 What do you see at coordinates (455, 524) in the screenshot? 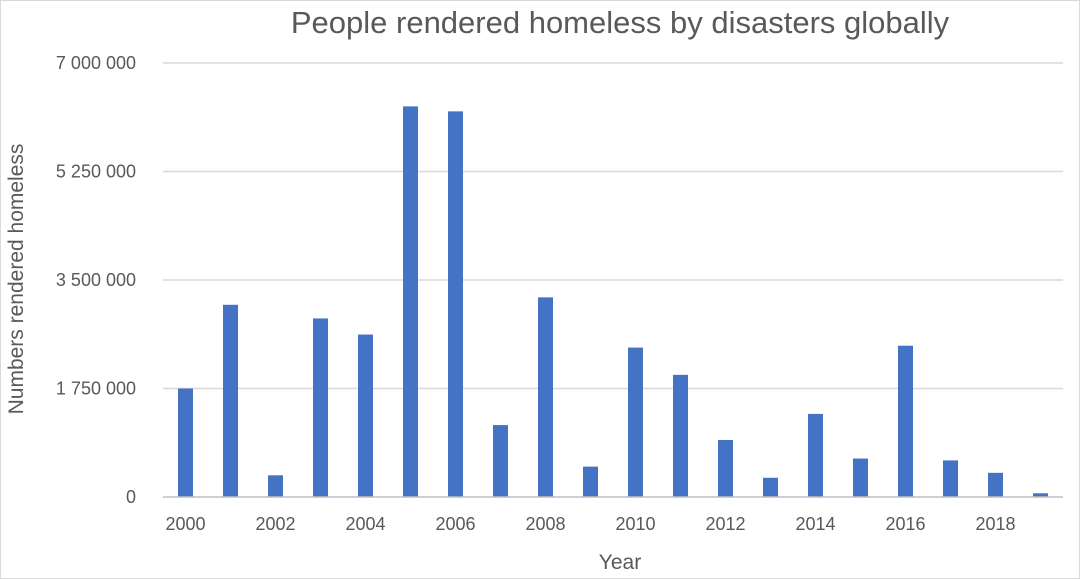
I see `x-tick-label: 2006` at bounding box center [455, 524].